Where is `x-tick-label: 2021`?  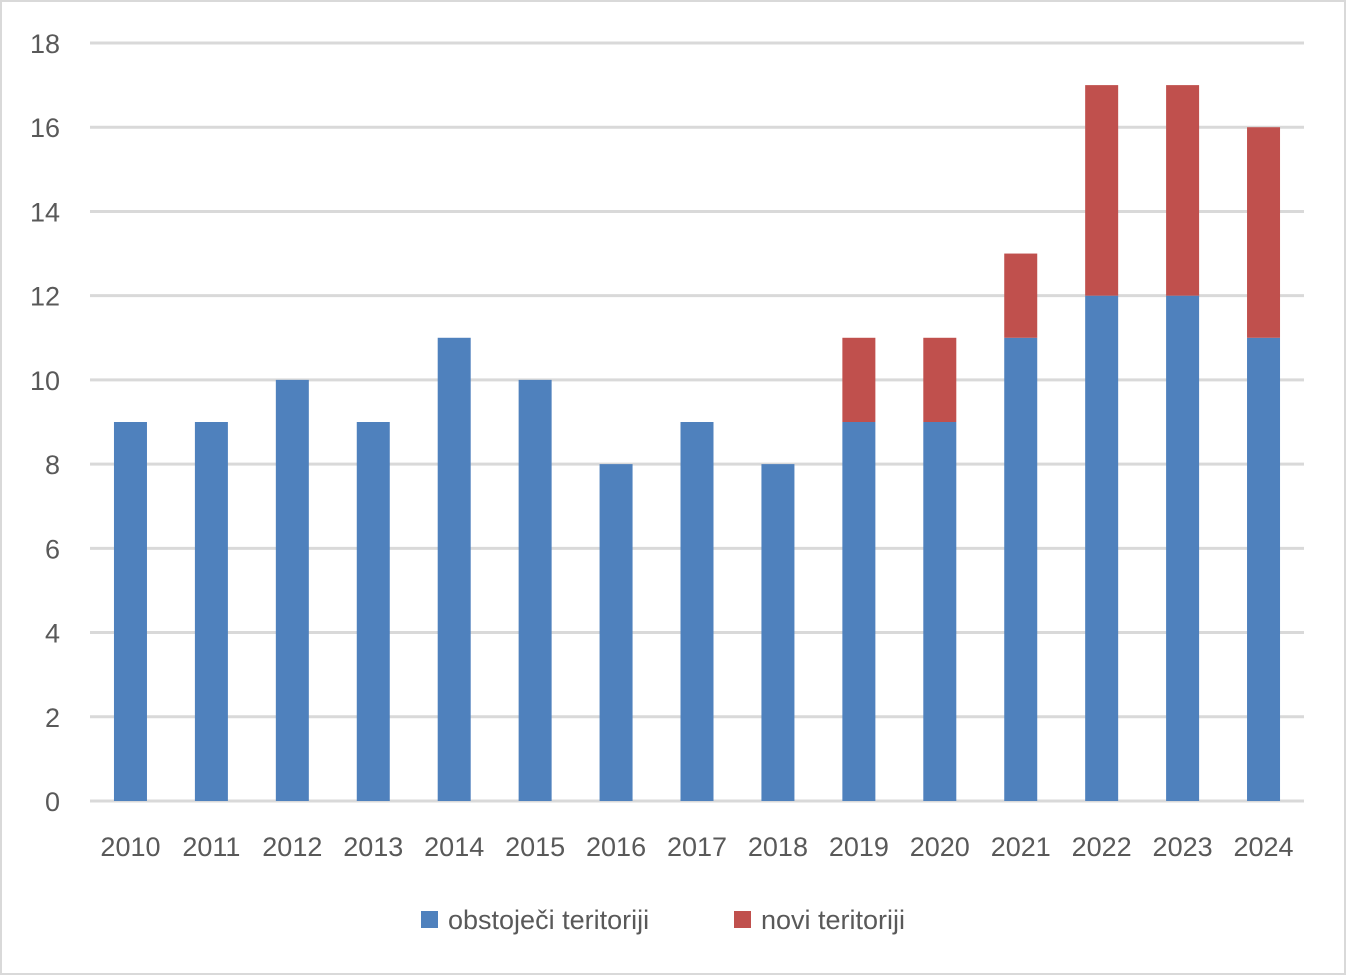
x-tick-label: 2021 is located at coordinates (1021, 847).